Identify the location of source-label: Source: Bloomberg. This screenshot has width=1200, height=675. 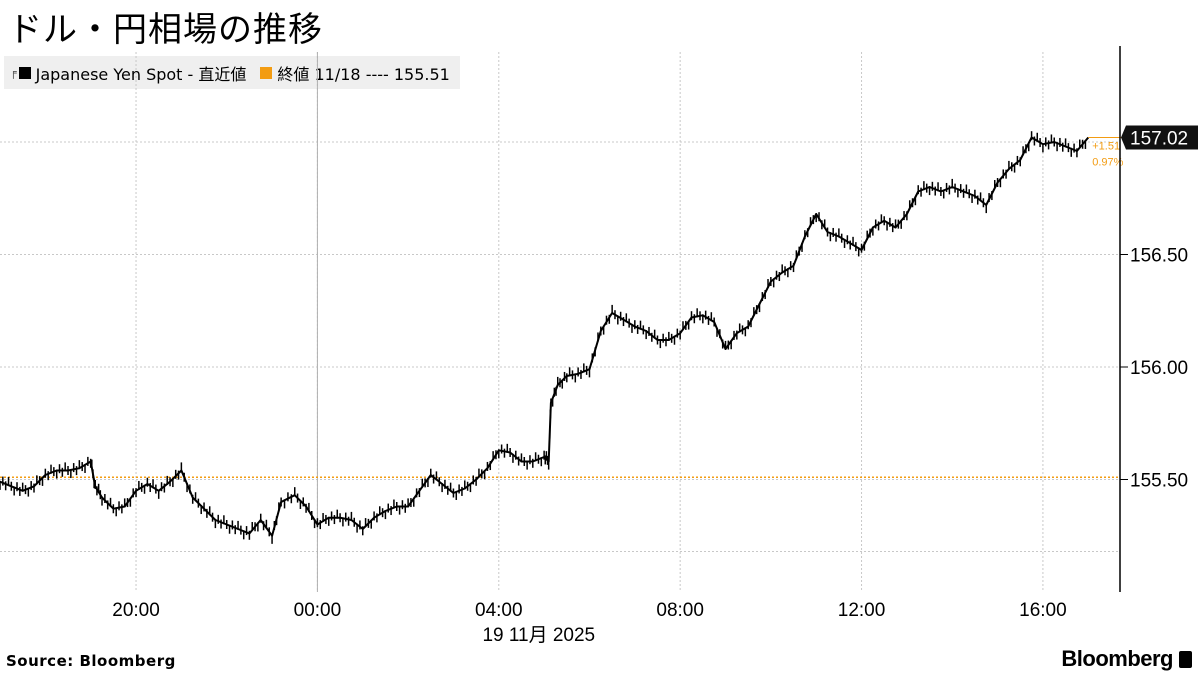
(91, 661).